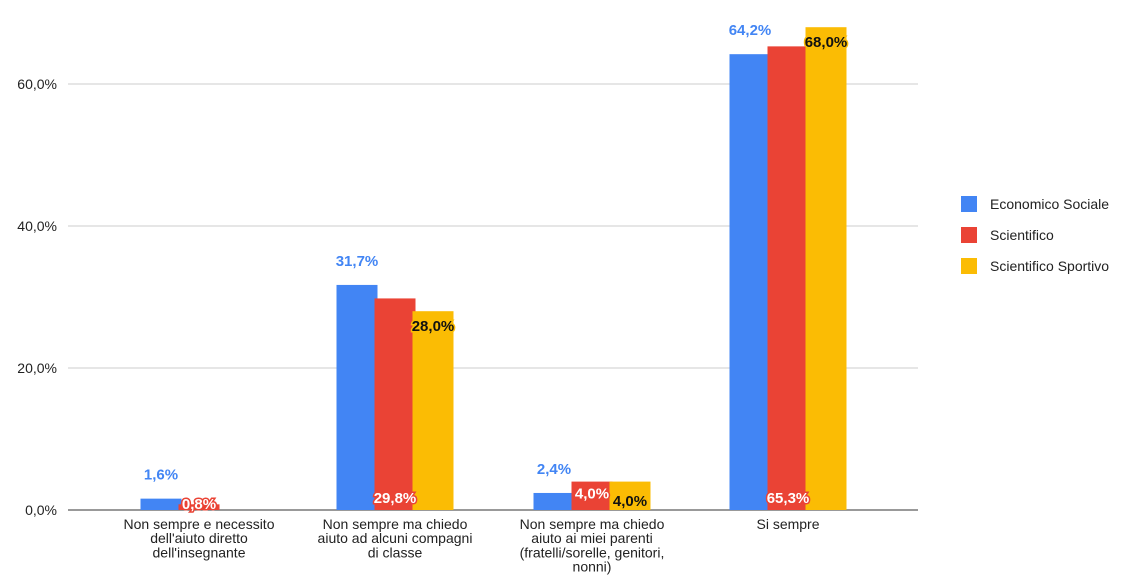 The height and width of the screenshot is (584, 1136). What do you see at coordinates (591, 538) in the screenshot?
I see `x-tick-label: aiuto ai miei parenti` at bounding box center [591, 538].